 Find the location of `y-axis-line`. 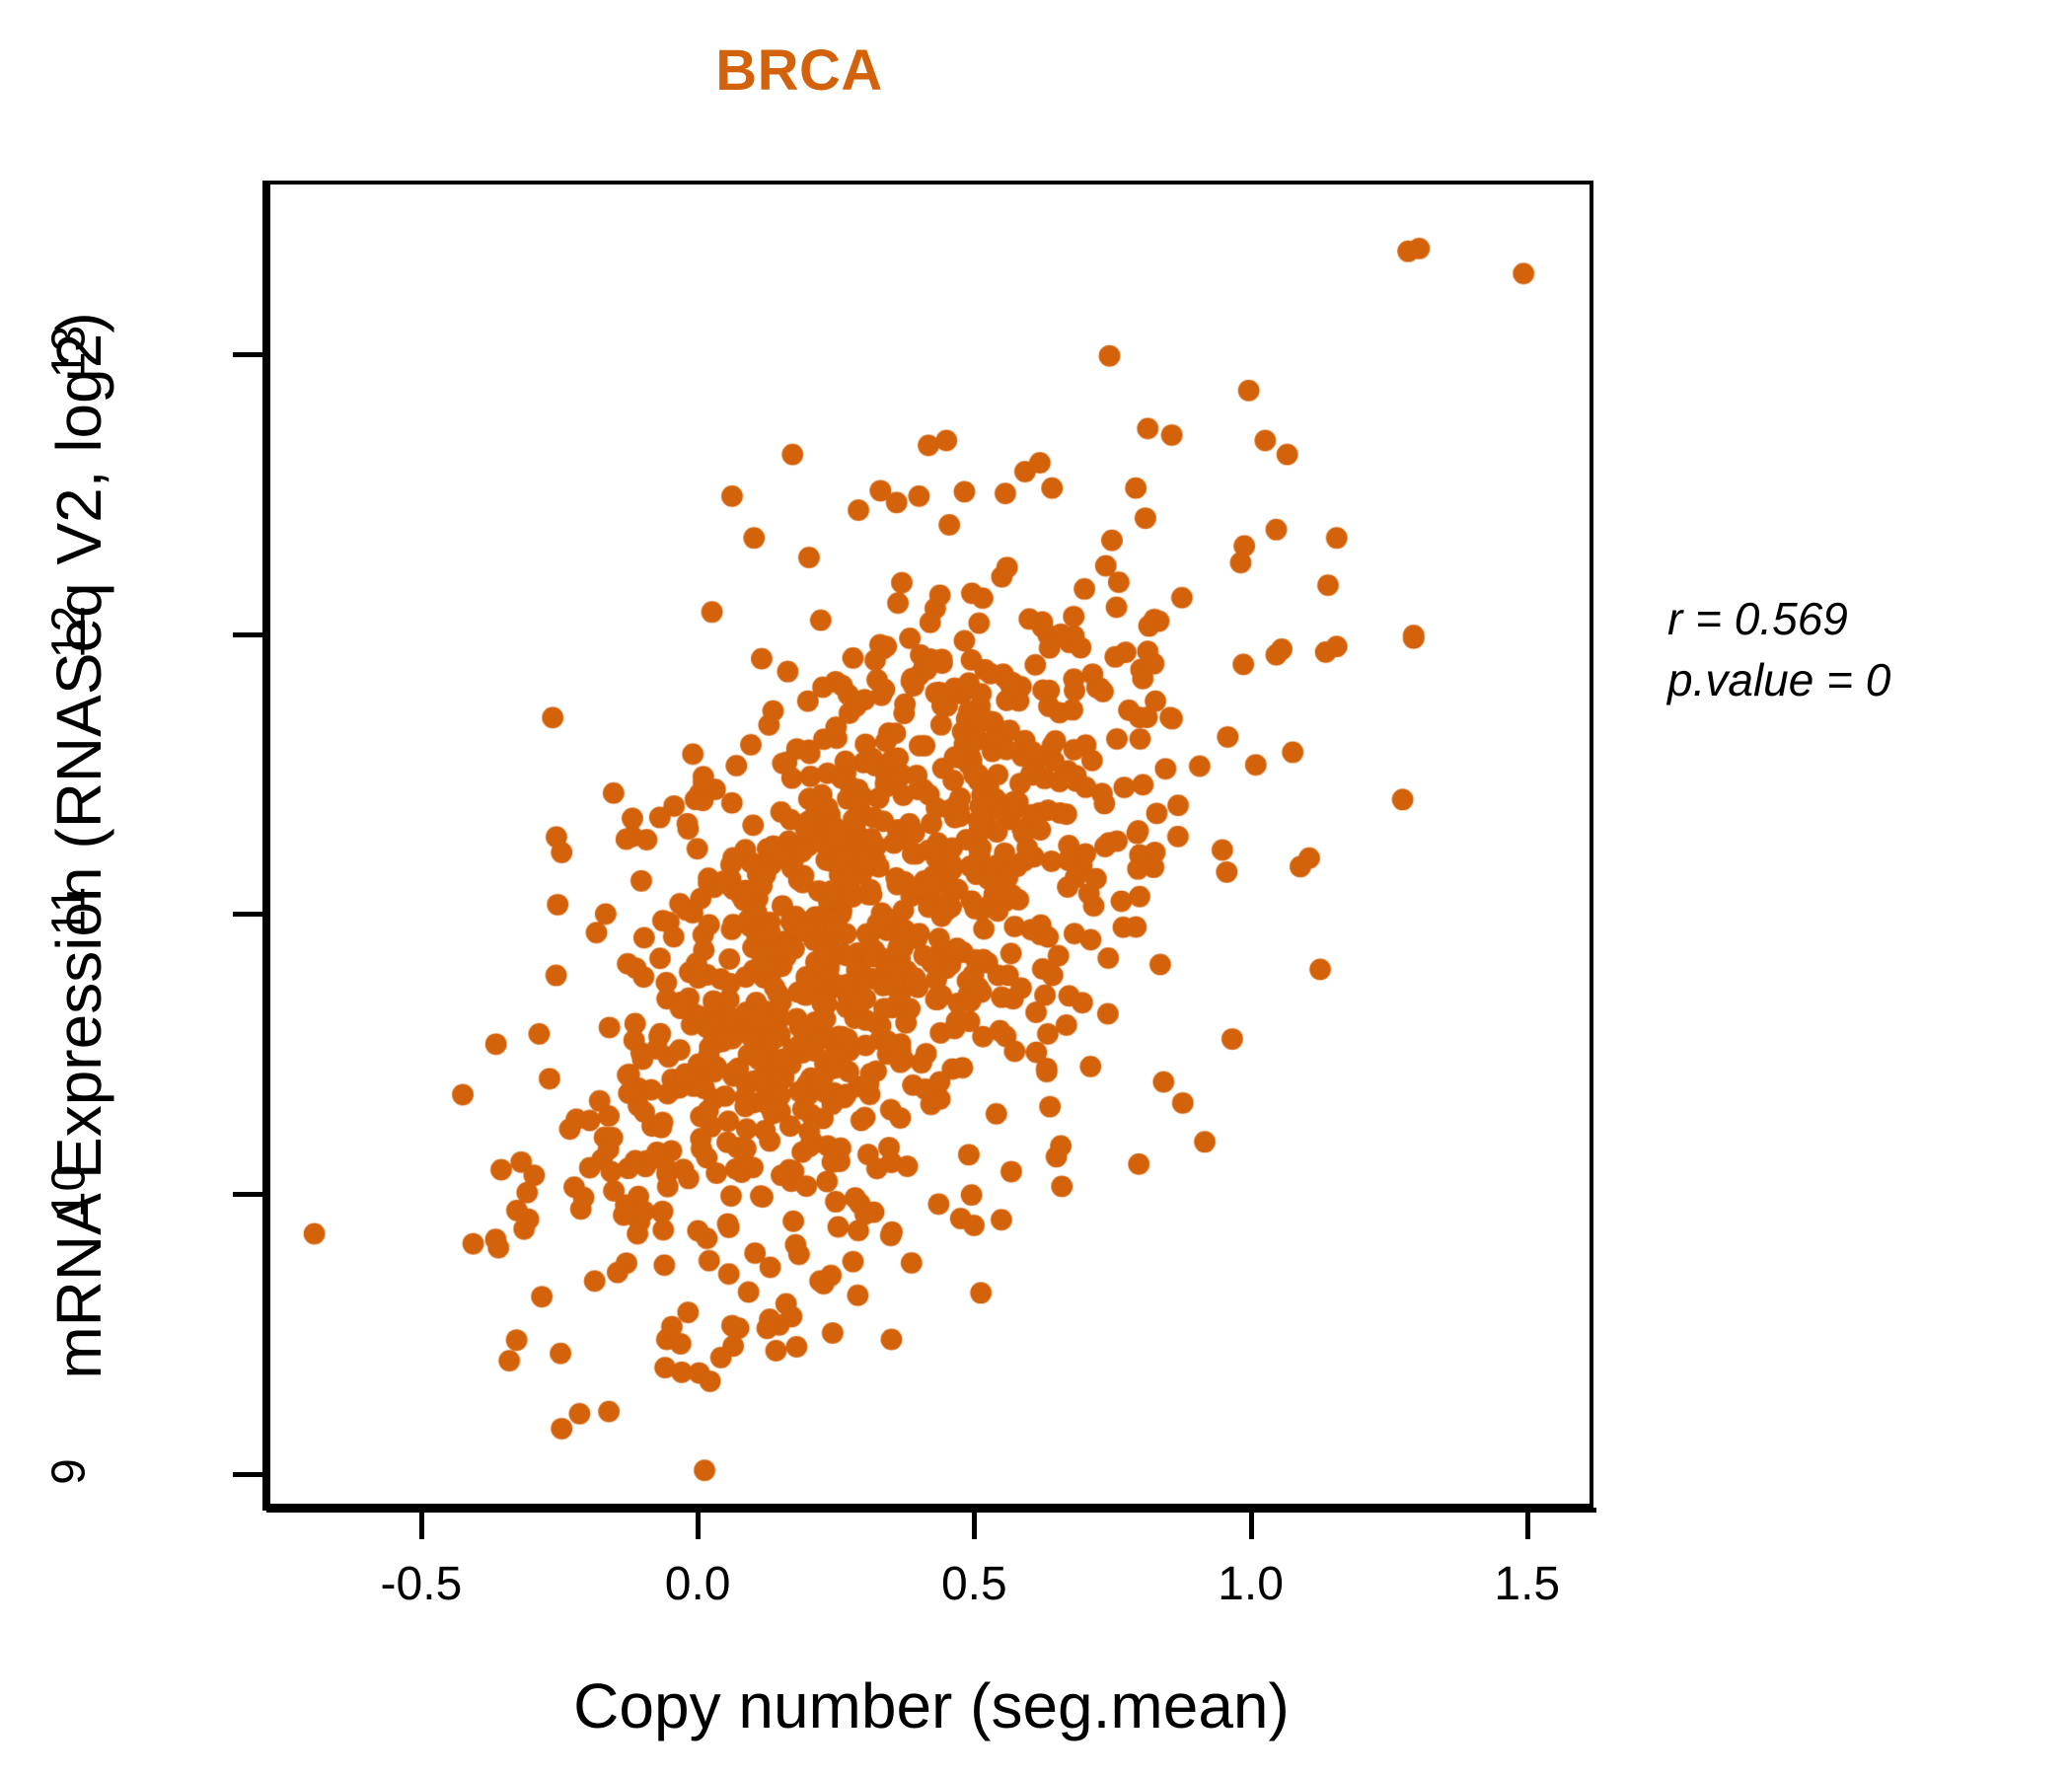

y-axis-line is located at coordinates (264, 846).